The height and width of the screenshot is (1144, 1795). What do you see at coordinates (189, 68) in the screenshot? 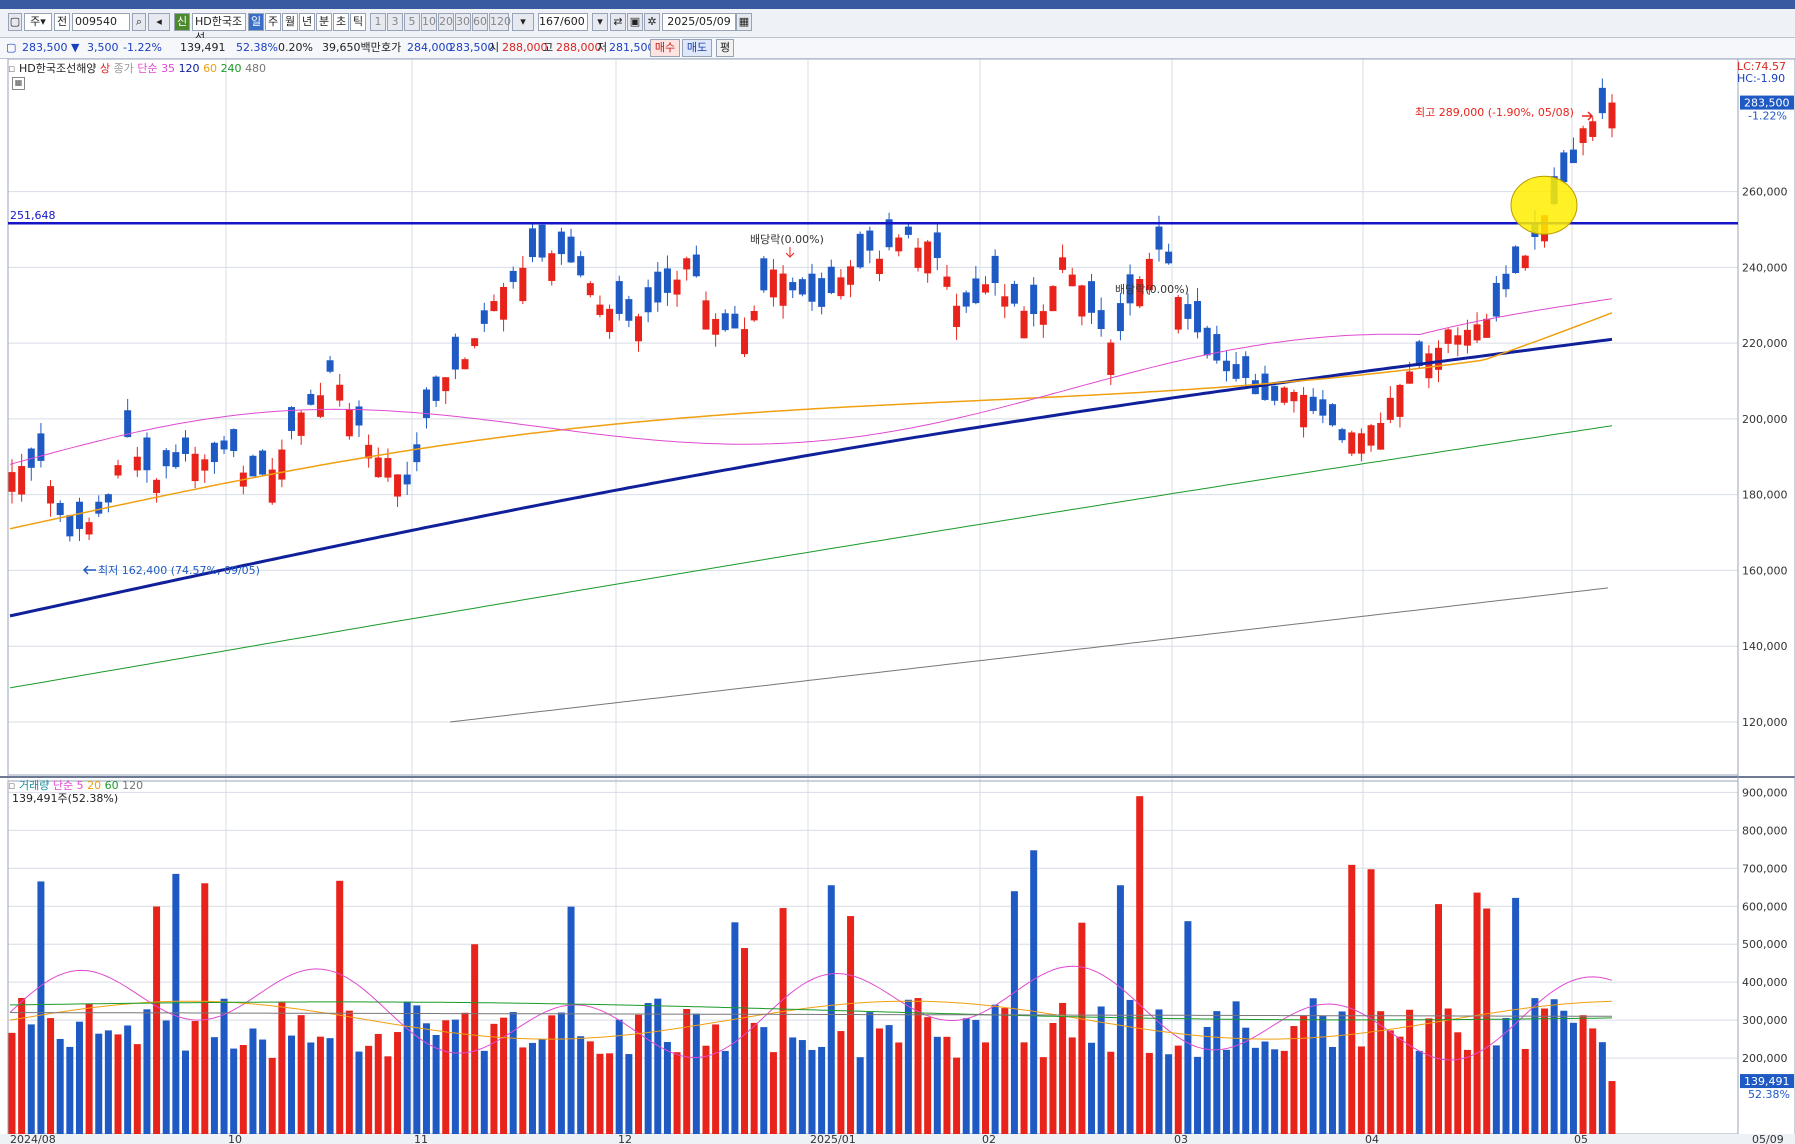
I see `legend-ma120: 120` at bounding box center [189, 68].